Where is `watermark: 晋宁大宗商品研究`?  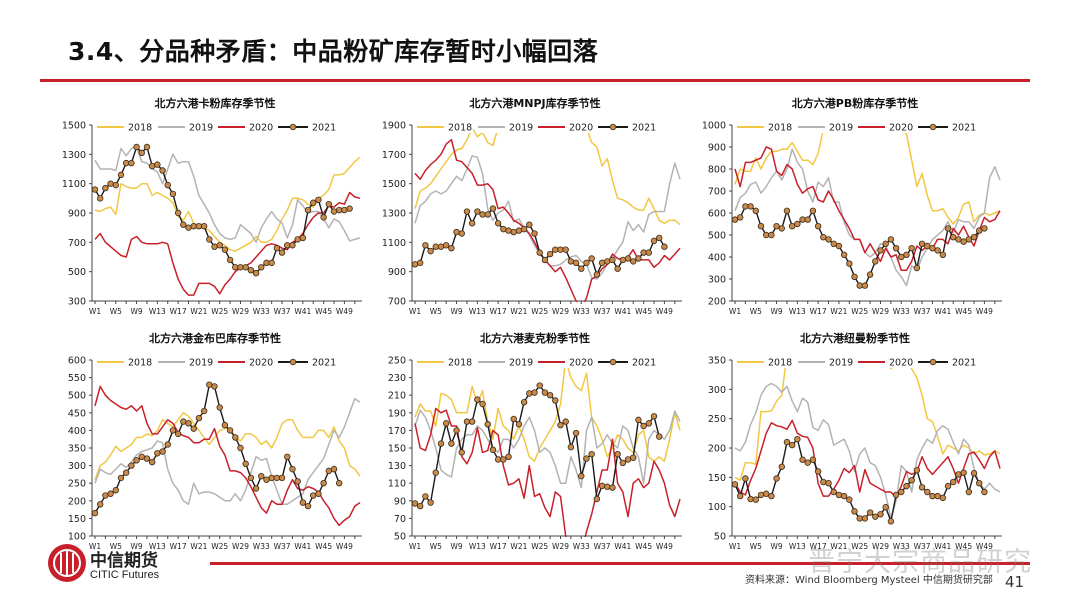 watermark: 晋宁大宗商品研究 is located at coordinates (920, 562).